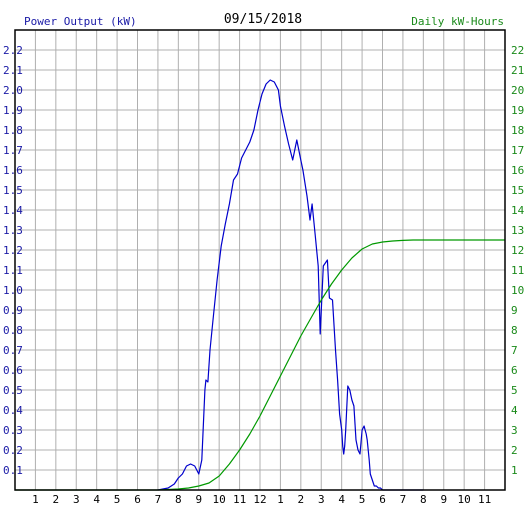  I want to click on x-tick-label: 12, so click(259, 499).